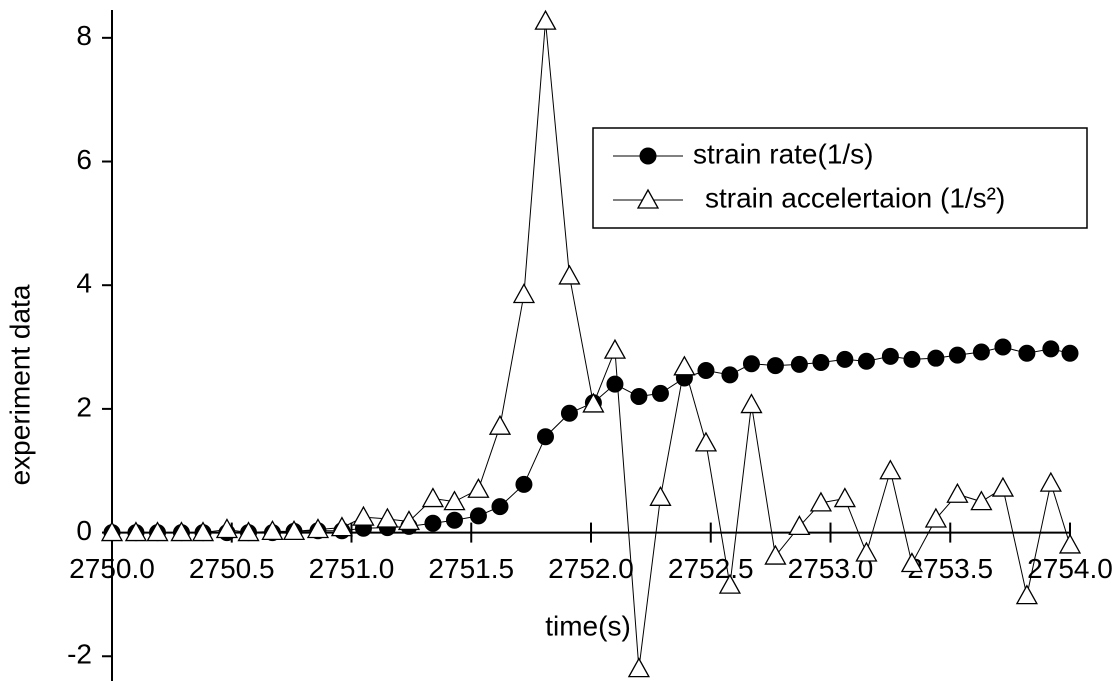 The height and width of the screenshot is (681, 1120). Describe the element at coordinates (84, 406) in the screenshot. I see `y-tick-label: 2` at that location.